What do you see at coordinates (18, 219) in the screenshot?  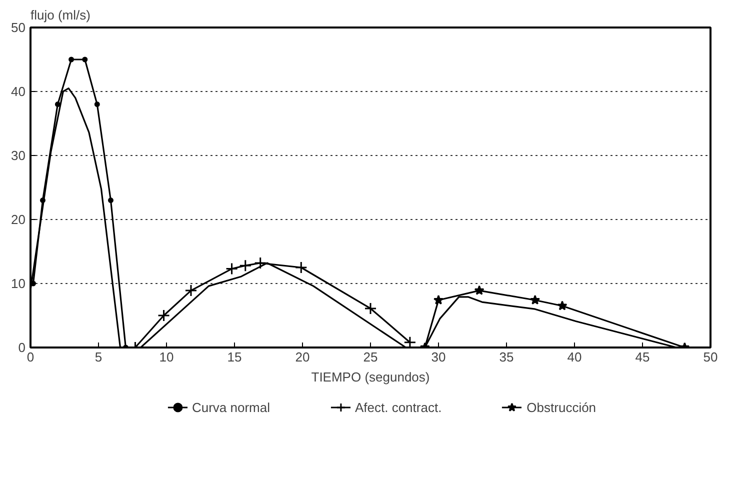 I see `y-tick-label: 20` at bounding box center [18, 219].